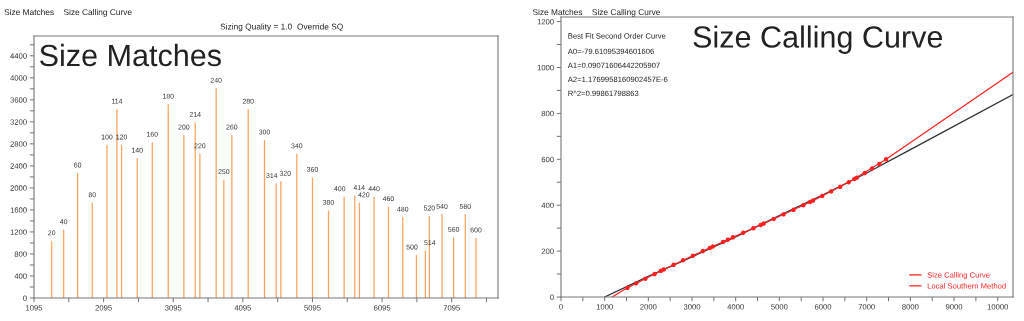 Image resolution: width=1024 pixels, height=321 pixels. Describe the element at coordinates (320, 27) in the screenshot. I see `text: Override SQ` at that location.